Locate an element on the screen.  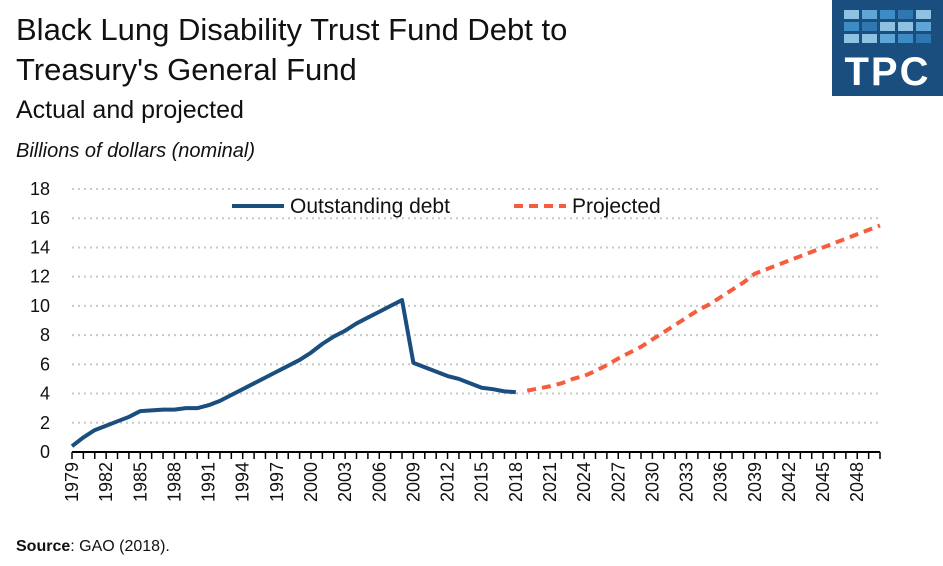
x-tick-label: 2048 is located at coordinates (857, 482).